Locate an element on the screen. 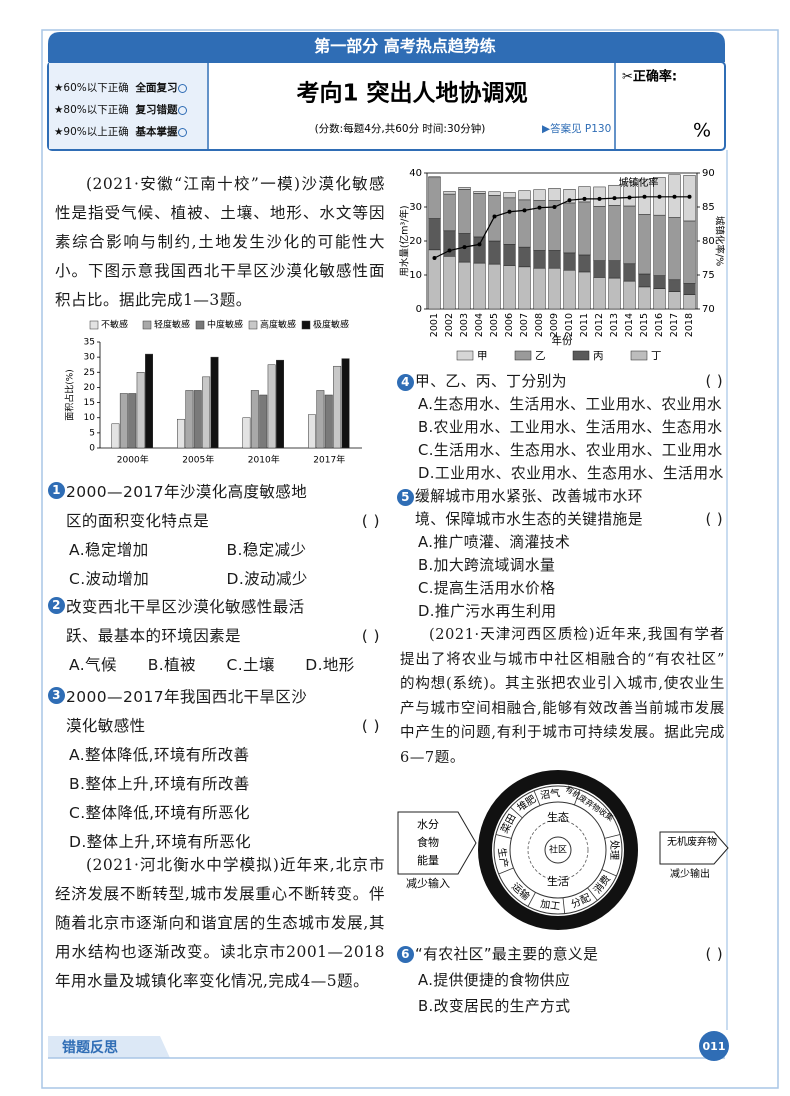  question-number: 3 is located at coordinates (56, 695).